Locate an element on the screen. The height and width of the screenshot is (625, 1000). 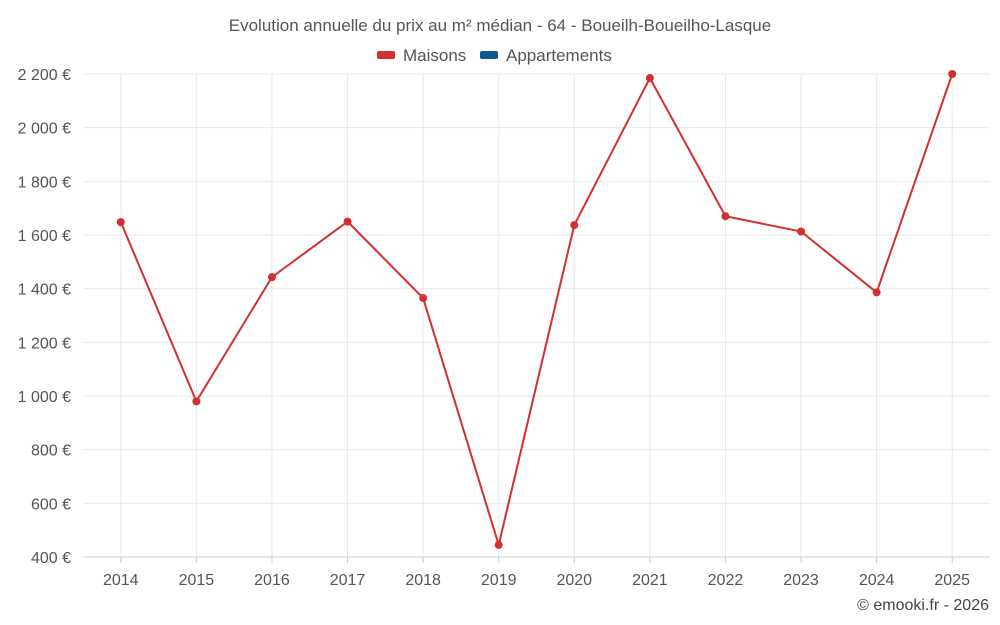
data-point-maisons-2019 is located at coordinates (498, 544).